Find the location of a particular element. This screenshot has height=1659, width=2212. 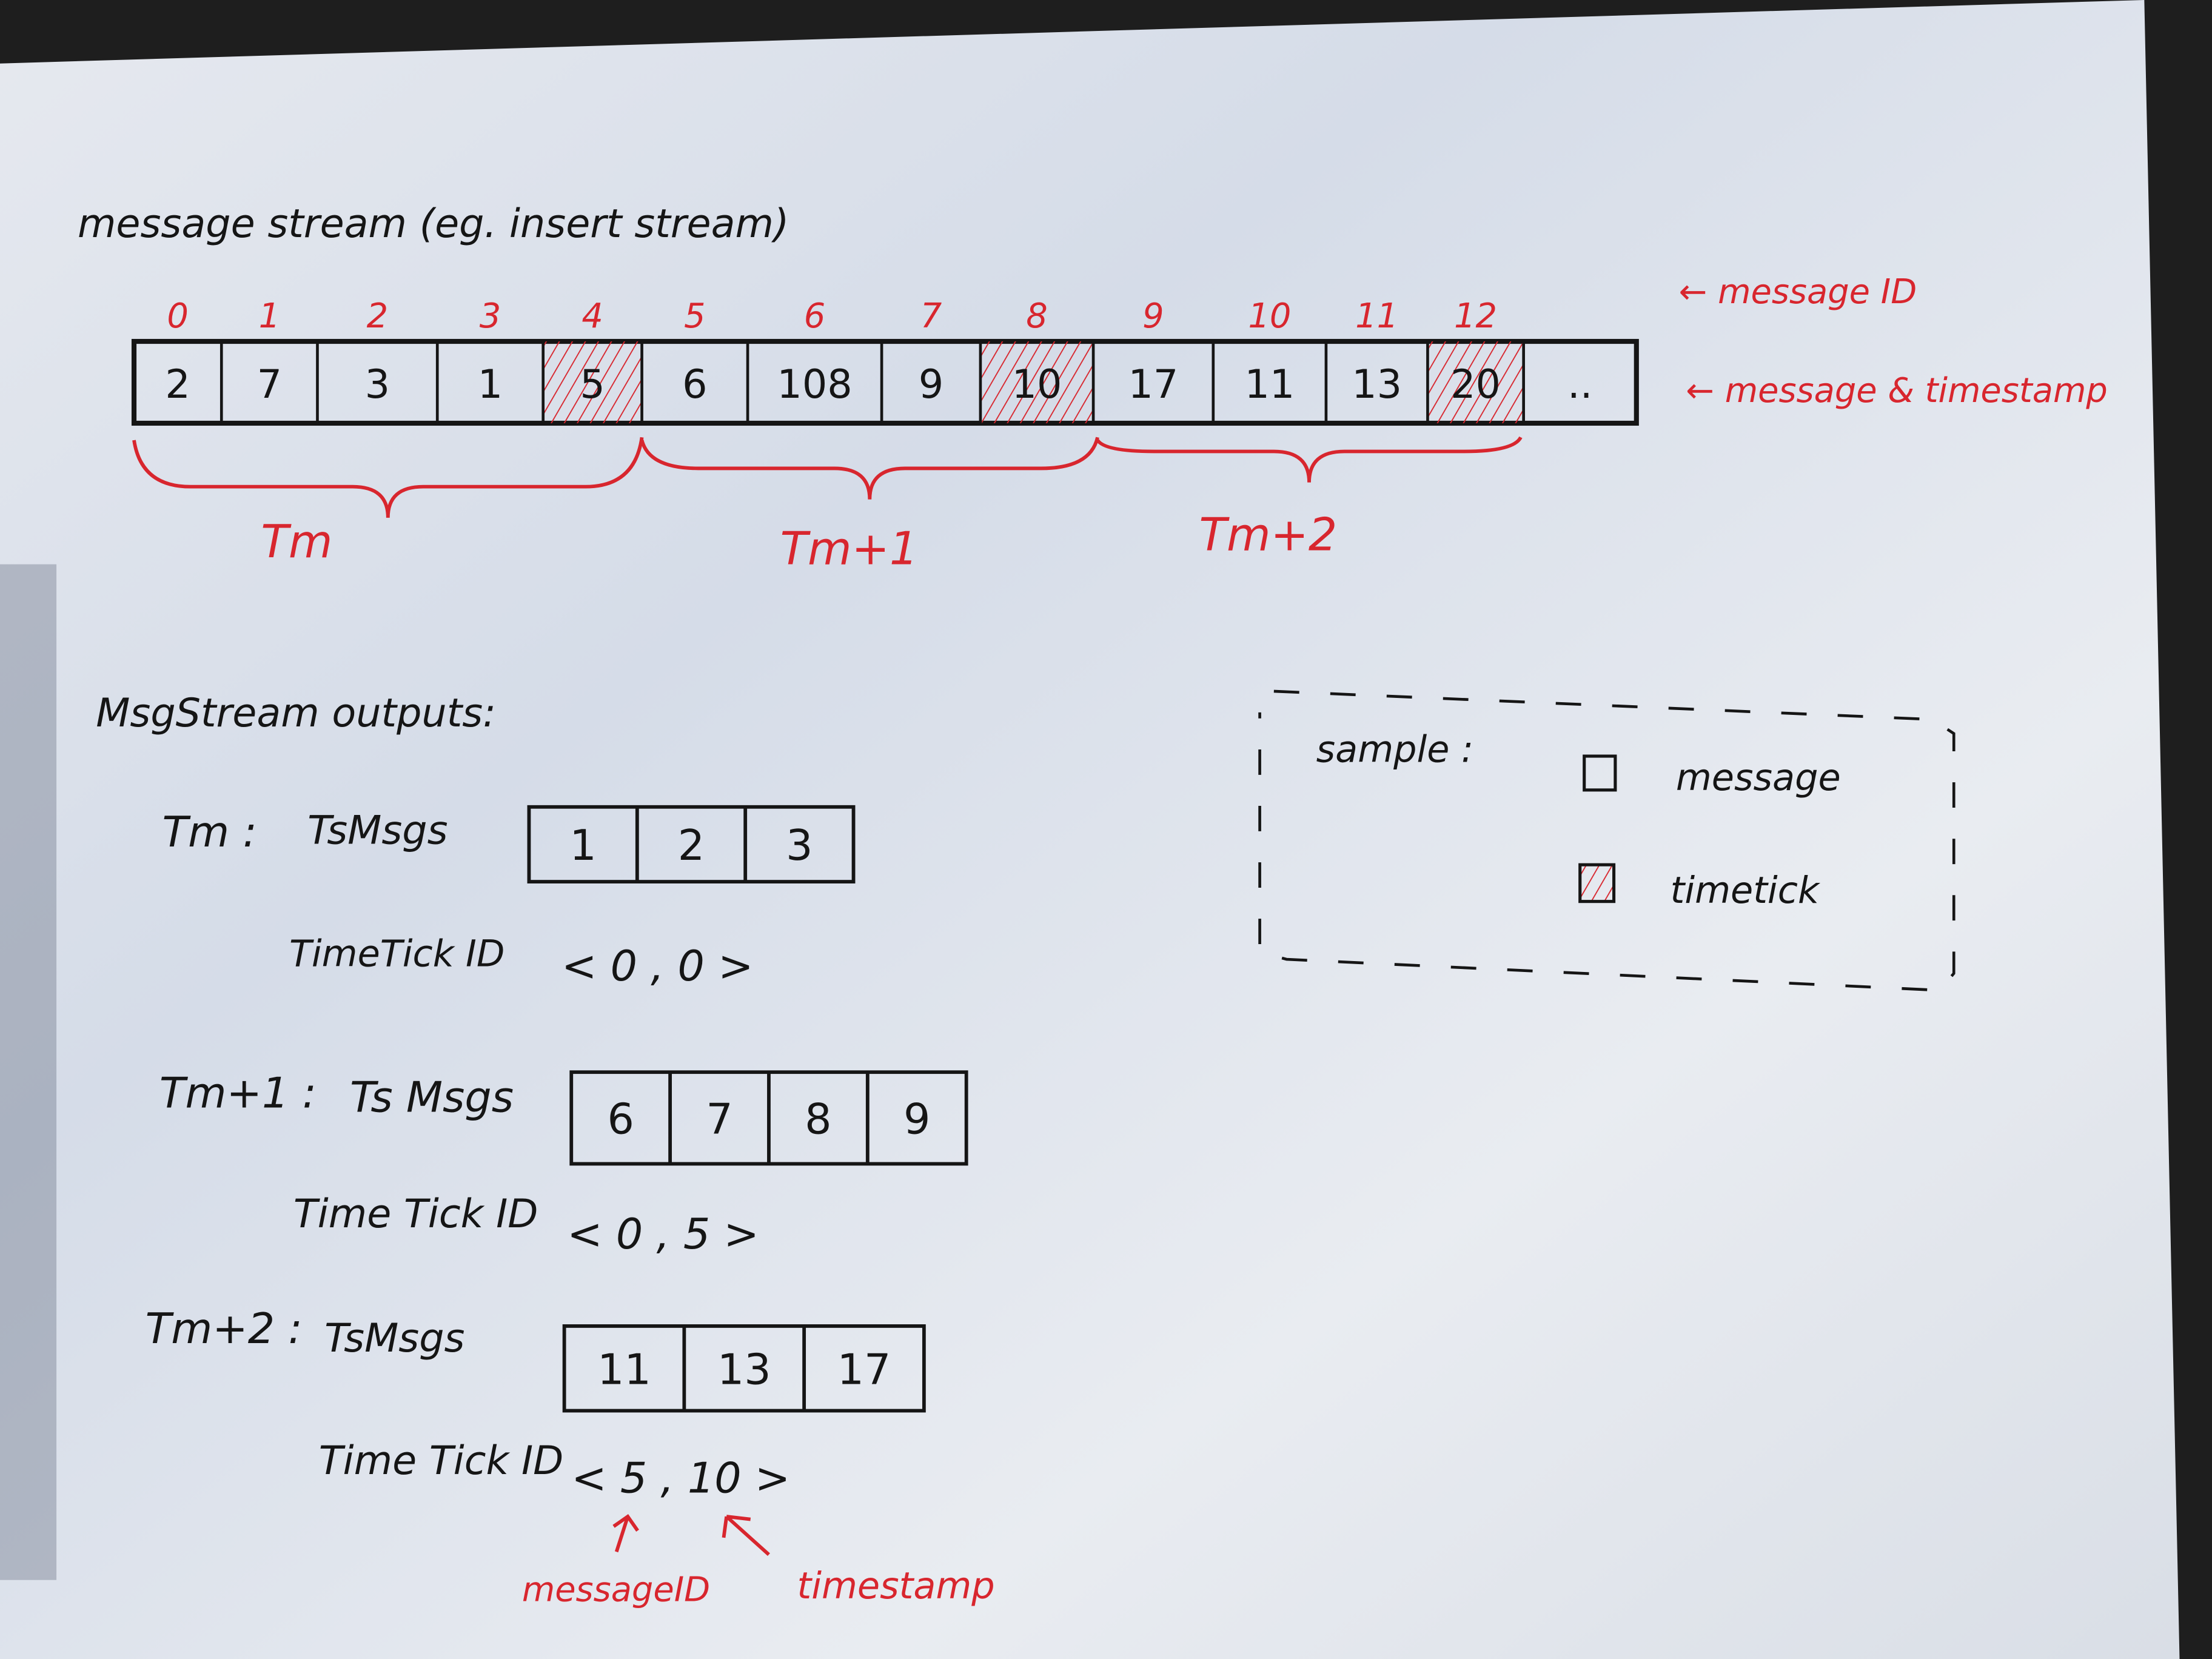

stream-cell: 13 is located at coordinates (1363, 382).